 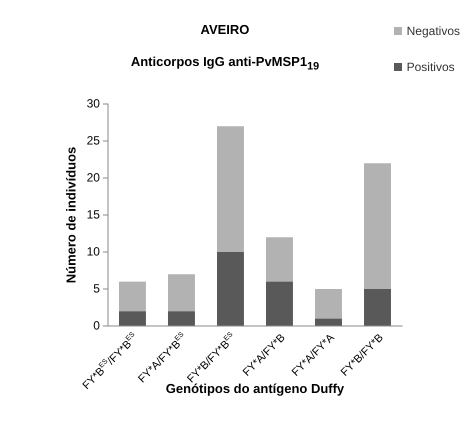 I want to click on chart-subtitle: Anticorpos IgG anti-PvMSP1$_{19}$, so click(x=225, y=63).